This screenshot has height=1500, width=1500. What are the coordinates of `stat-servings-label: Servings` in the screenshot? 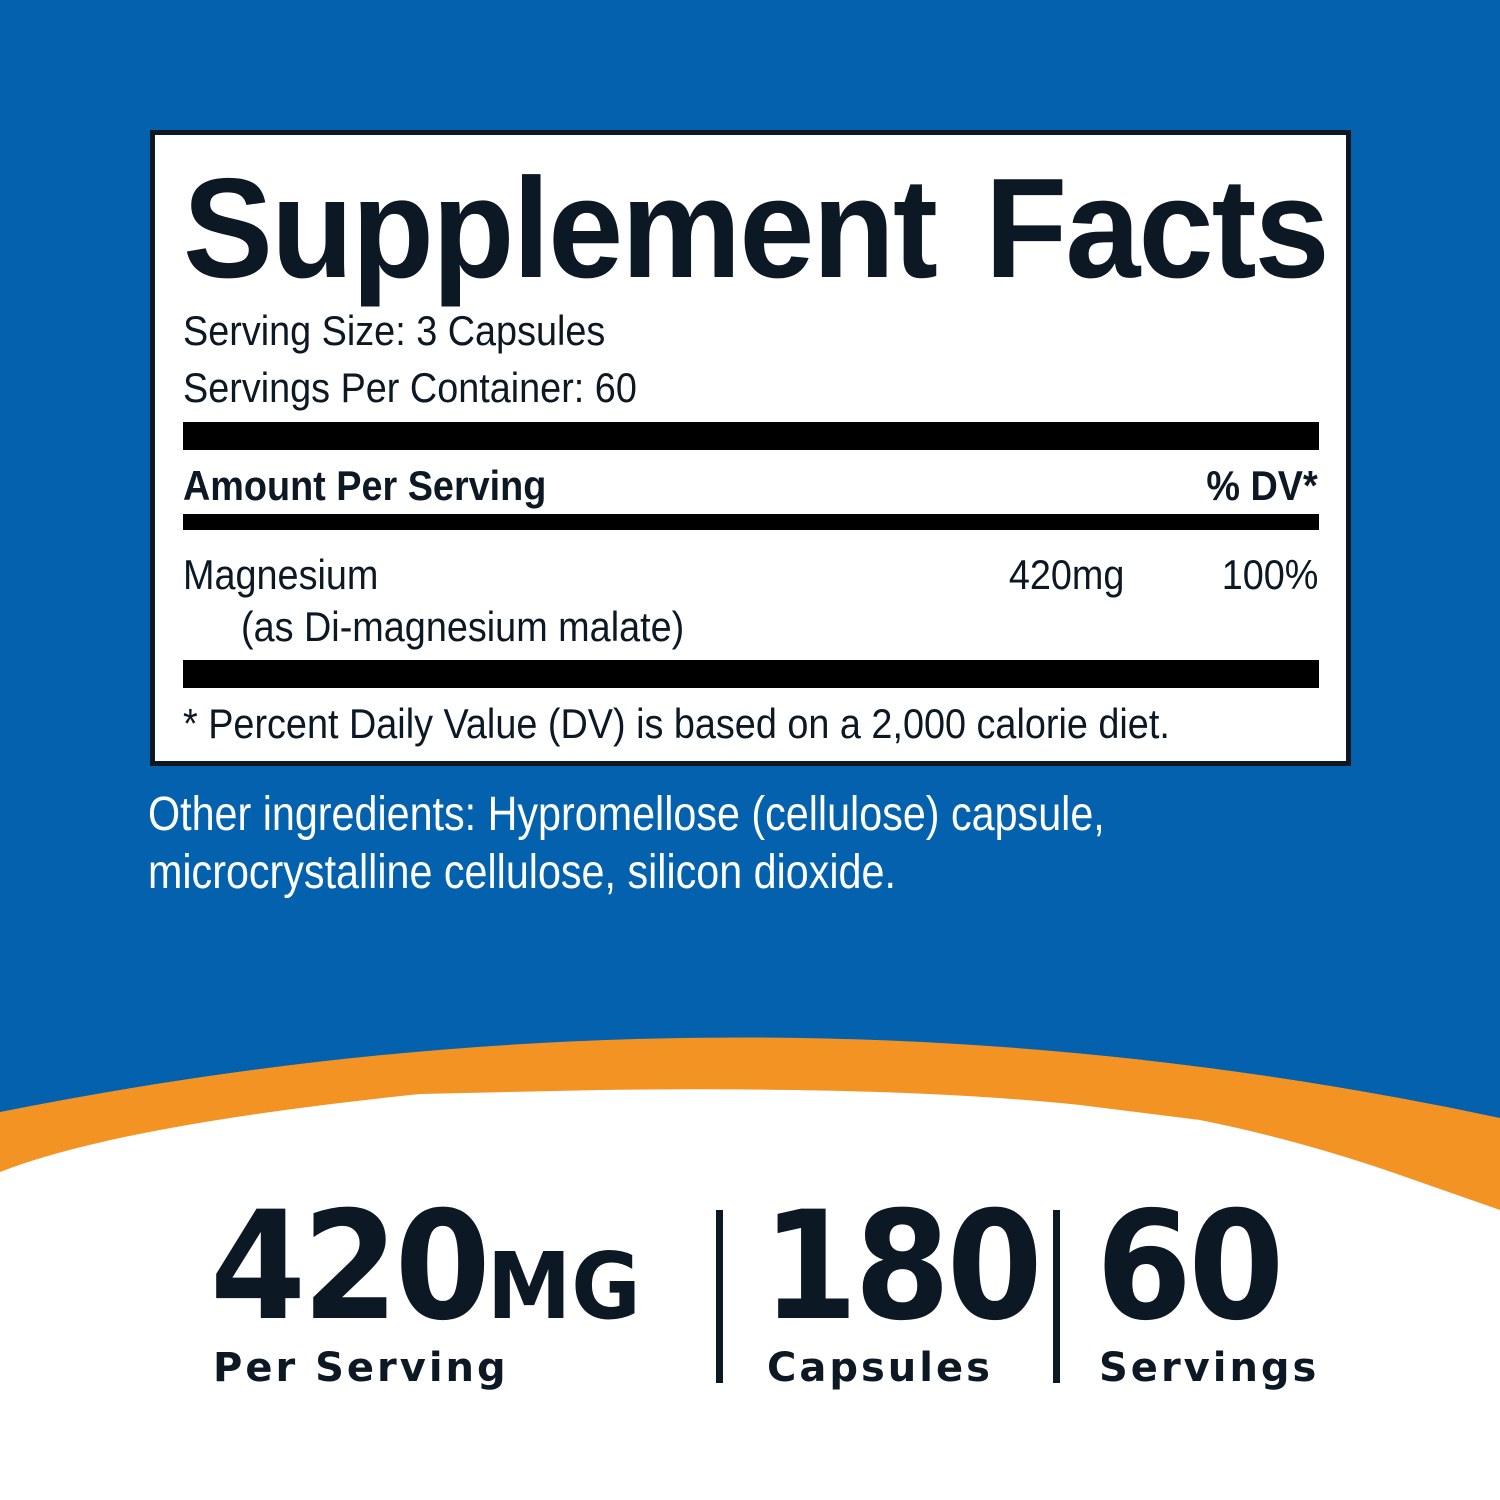 It's located at (1209, 1368).